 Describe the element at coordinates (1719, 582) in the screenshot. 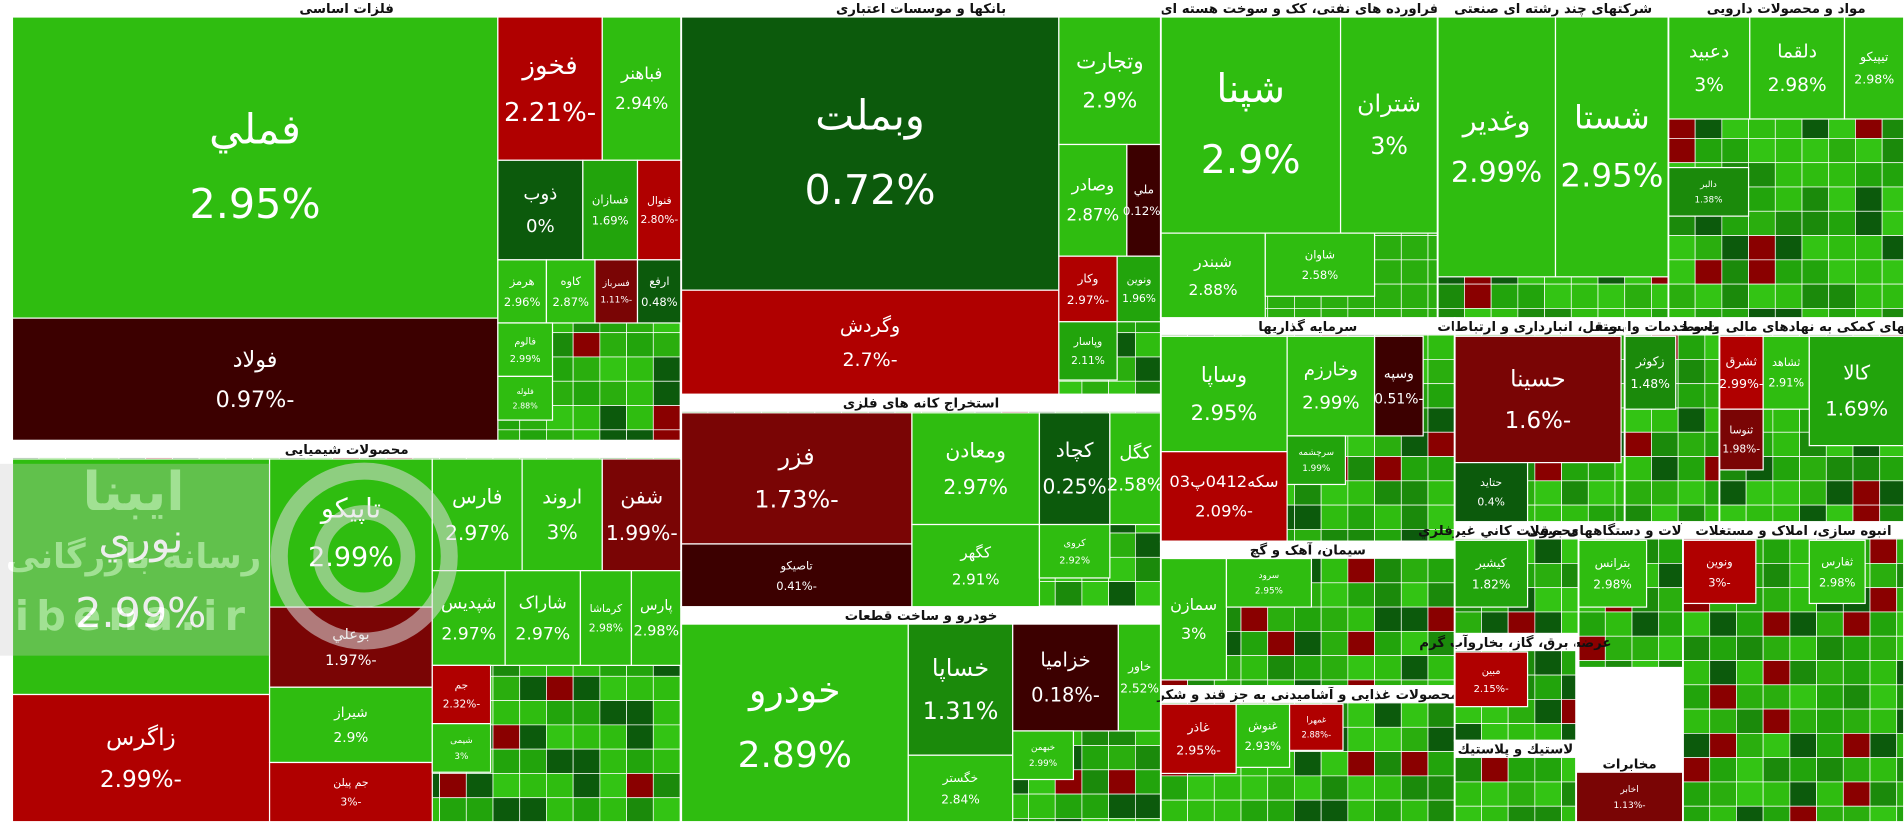

I see `stock-change: -3%` at that location.